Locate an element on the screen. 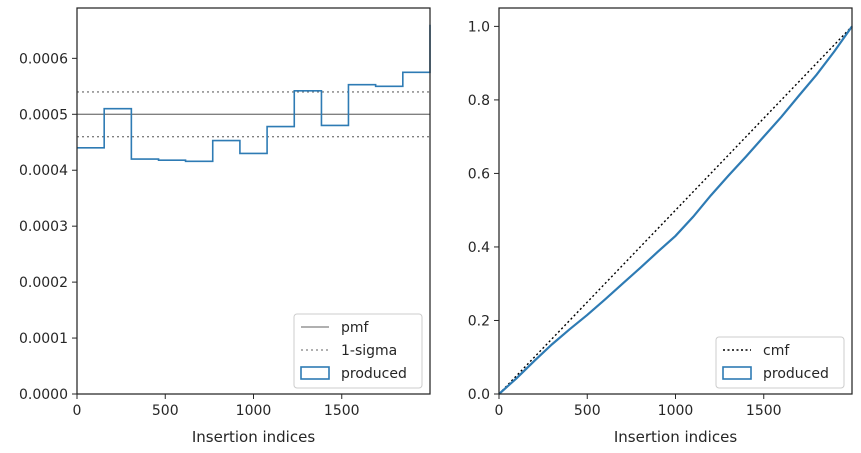 The image size is (861, 453). legend-pmf-label: pmf is located at coordinates (355, 328).